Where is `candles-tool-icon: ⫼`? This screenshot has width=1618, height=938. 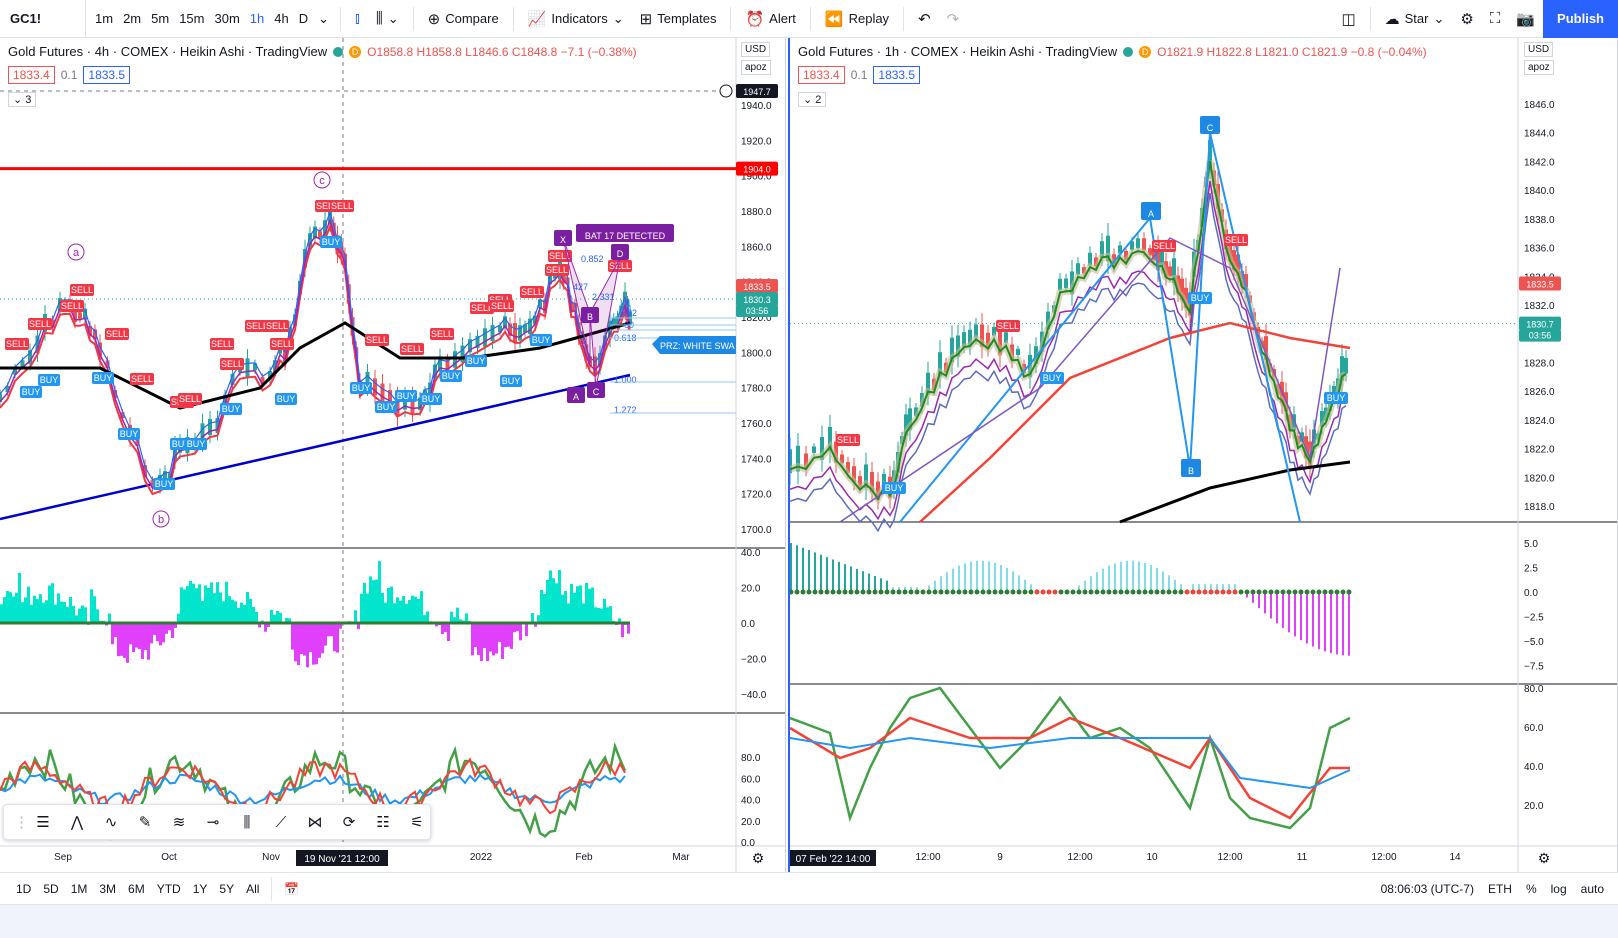 candles-tool-icon: ⫼ is located at coordinates (247, 822).